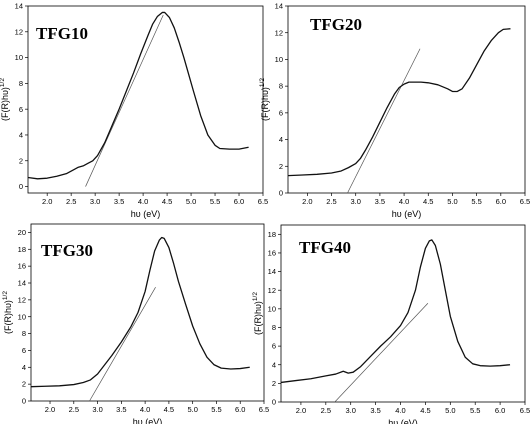 Image resolution: width=532 pixels, height=424 pixels. I want to click on y-tick-label: 20, so click(22, 232).